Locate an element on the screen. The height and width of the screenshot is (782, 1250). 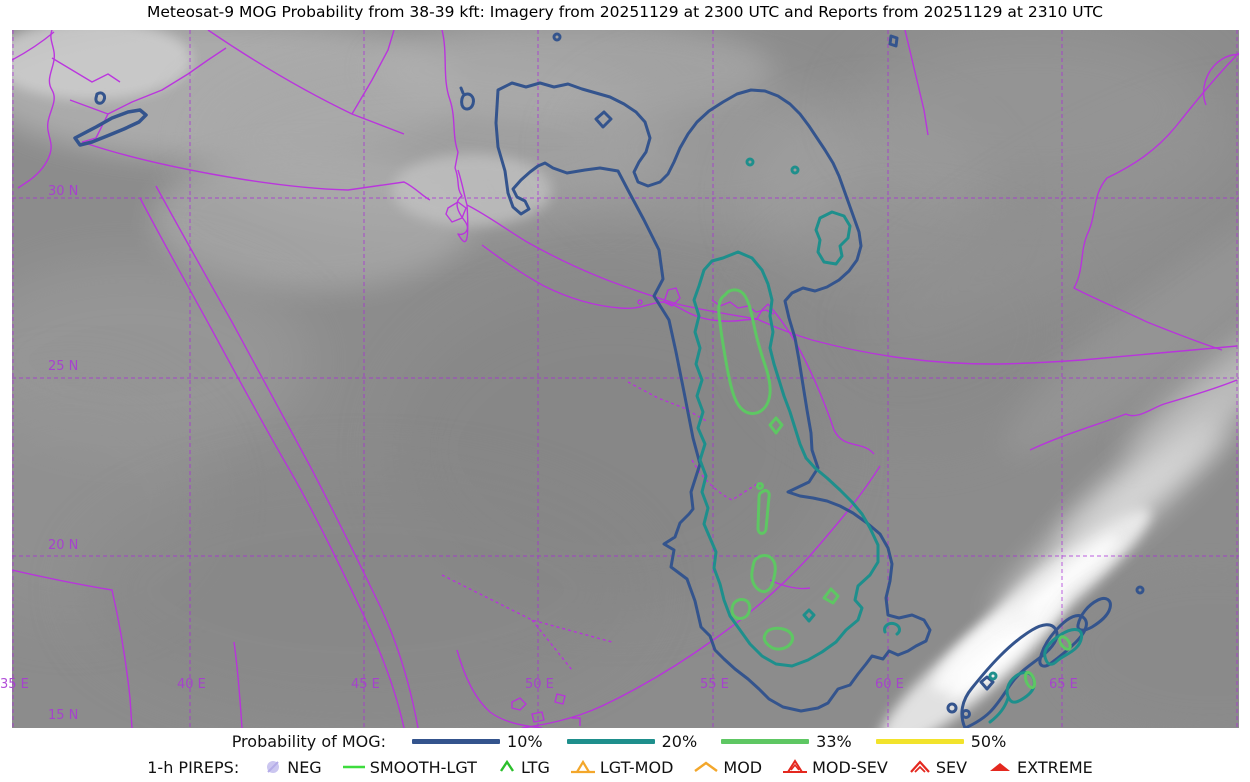
contour-swatch-10pct is located at coordinates (456, 741).